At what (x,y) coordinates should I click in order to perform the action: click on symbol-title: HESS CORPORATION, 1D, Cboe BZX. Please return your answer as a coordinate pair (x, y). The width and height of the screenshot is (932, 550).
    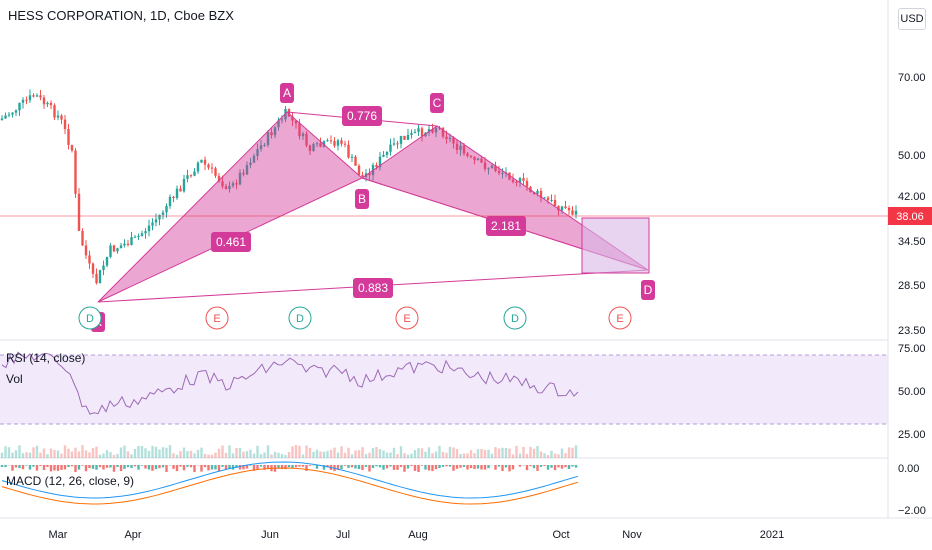
    Looking at the image, I should click on (121, 15).